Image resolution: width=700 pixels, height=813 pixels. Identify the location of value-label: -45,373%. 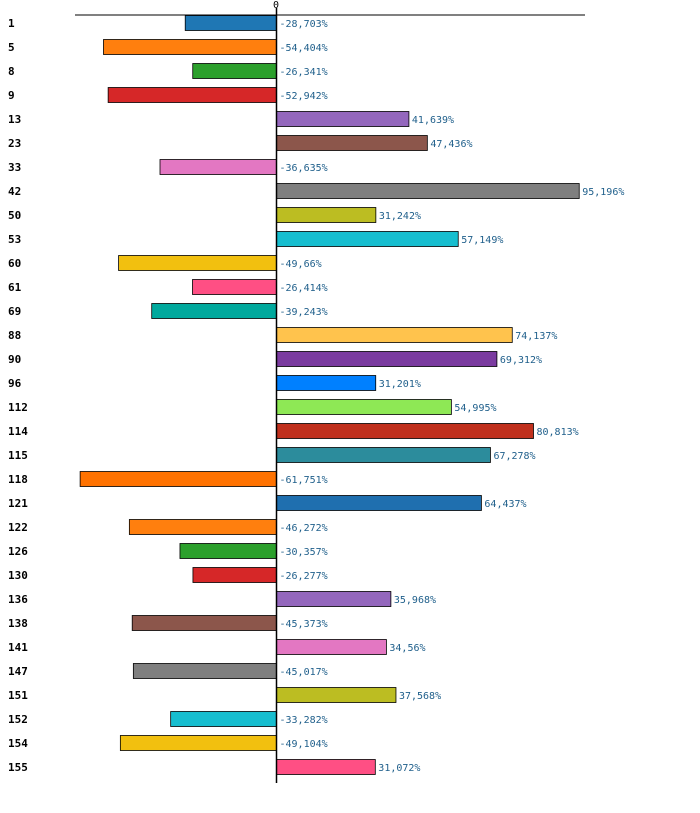
(304, 624).